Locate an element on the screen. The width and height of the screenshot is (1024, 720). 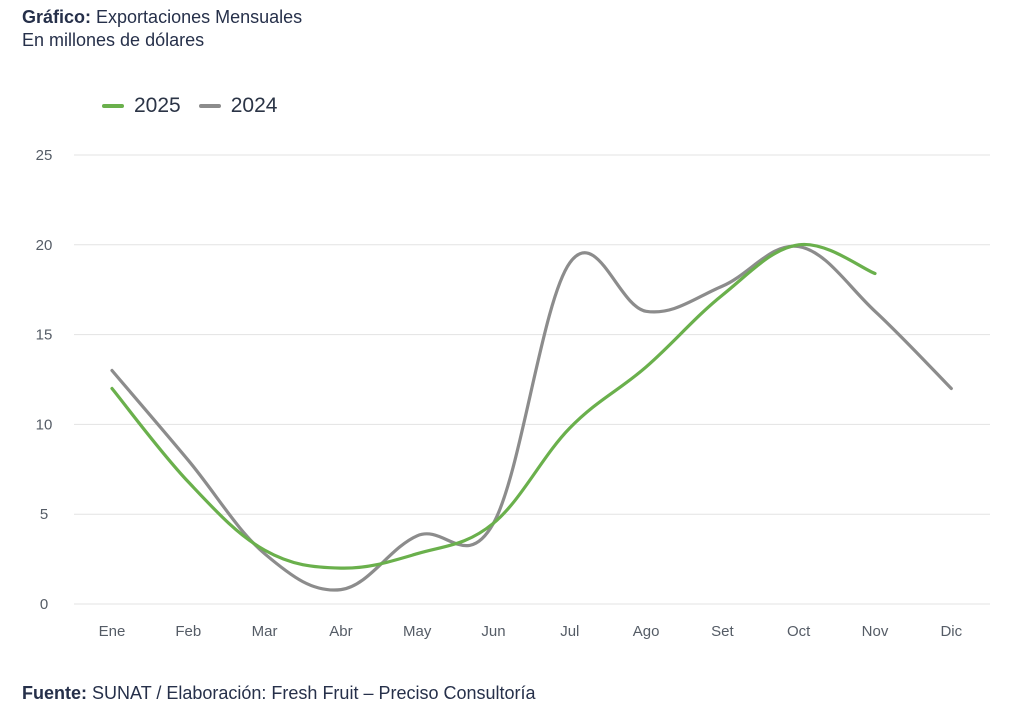
chart-title-line: Gráfico: Exportaciones Mensuales is located at coordinates (162, 17).